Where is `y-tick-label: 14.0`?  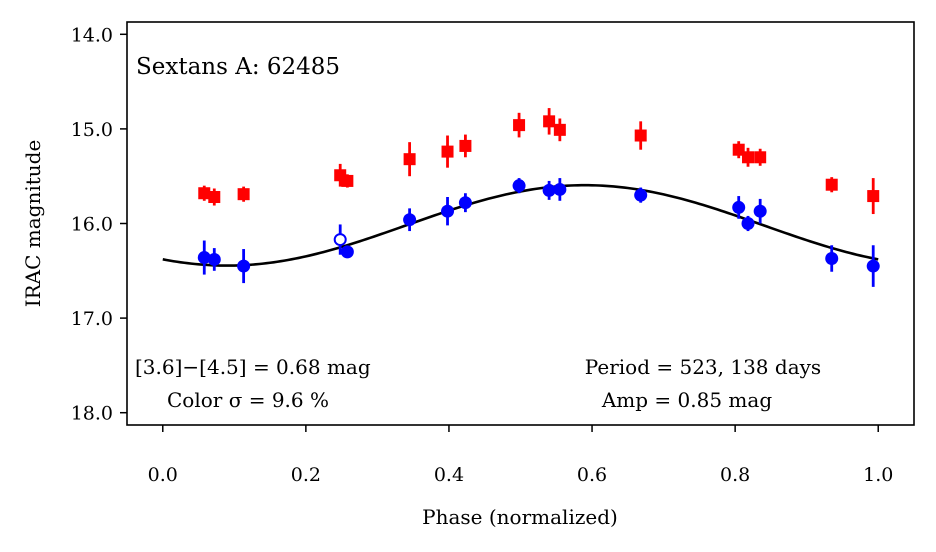 y-tick-label: 14.0 is located at coordinates (92, 35).